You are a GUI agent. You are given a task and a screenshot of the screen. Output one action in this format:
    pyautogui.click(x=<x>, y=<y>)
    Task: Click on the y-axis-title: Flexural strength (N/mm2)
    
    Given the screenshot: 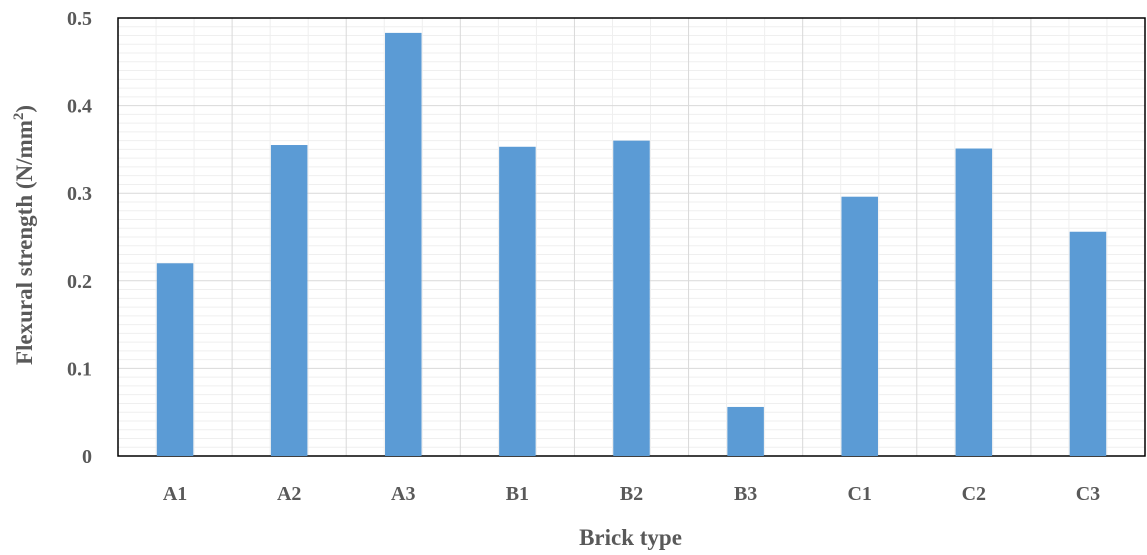 What is the action you would take?
    pyautogui.click(x=24, y=235)
    